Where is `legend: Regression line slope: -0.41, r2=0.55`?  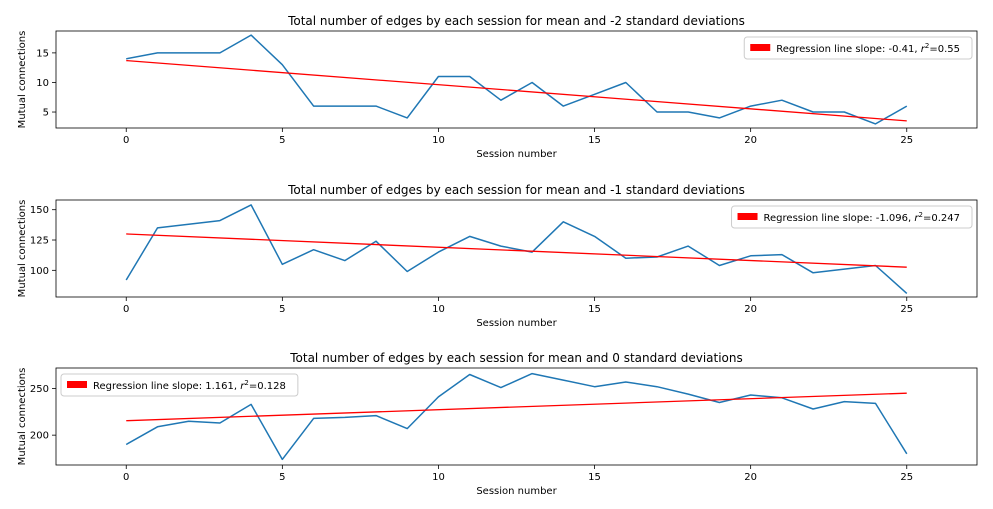 legend: Regression line slope: -0.41, r2=0.55 is located at coordinates (858, 48).